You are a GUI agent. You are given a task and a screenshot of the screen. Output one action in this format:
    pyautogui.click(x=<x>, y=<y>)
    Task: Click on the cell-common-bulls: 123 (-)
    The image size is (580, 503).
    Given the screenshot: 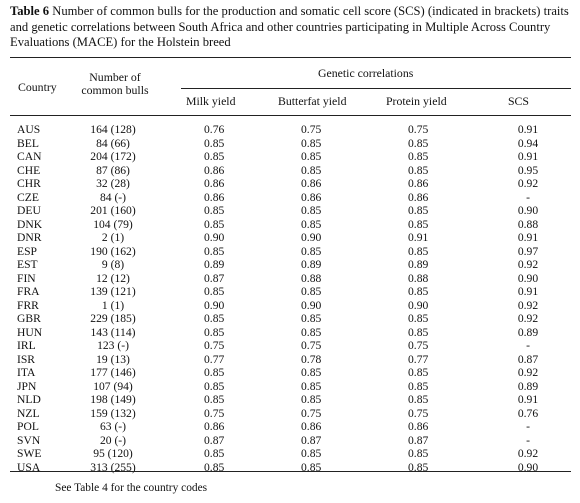 What is the action you would take?
    pyautogui.click(x=113, y=345)
    